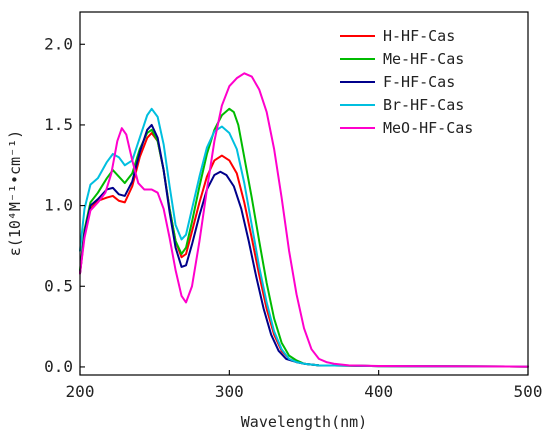  I want to click on y-tick-label: 0.0, so click(58, 366).